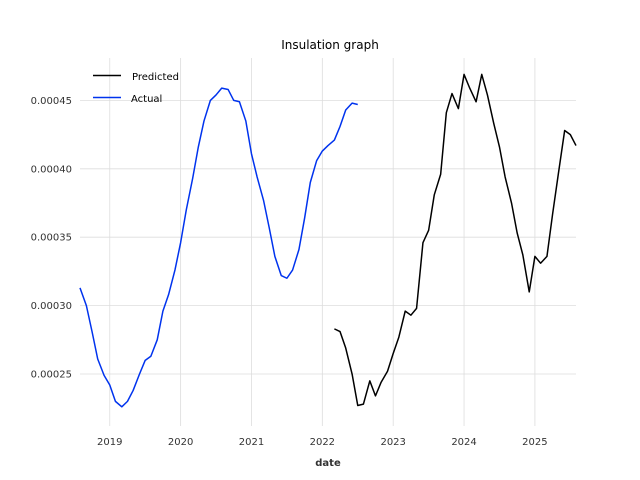  I want to click on chart-title: Insulation graph, so click(330, 45).